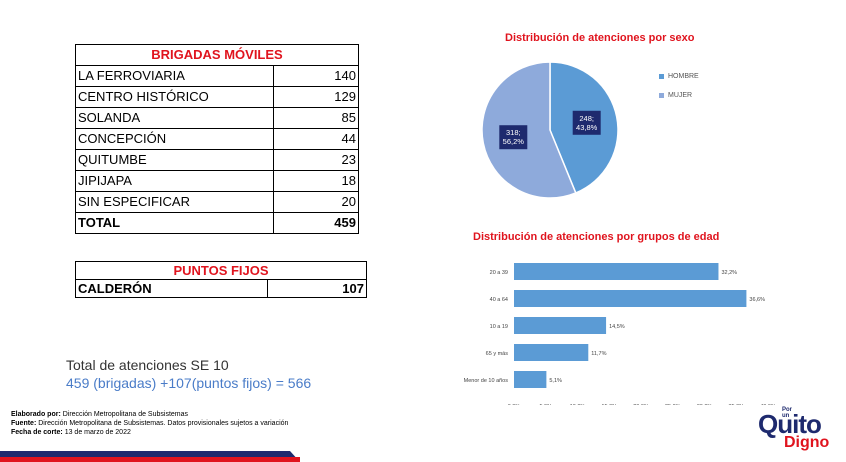  Describe the element at coordinates (586, 118) in the screenshot. I see `svg-text: 248;` at that location.